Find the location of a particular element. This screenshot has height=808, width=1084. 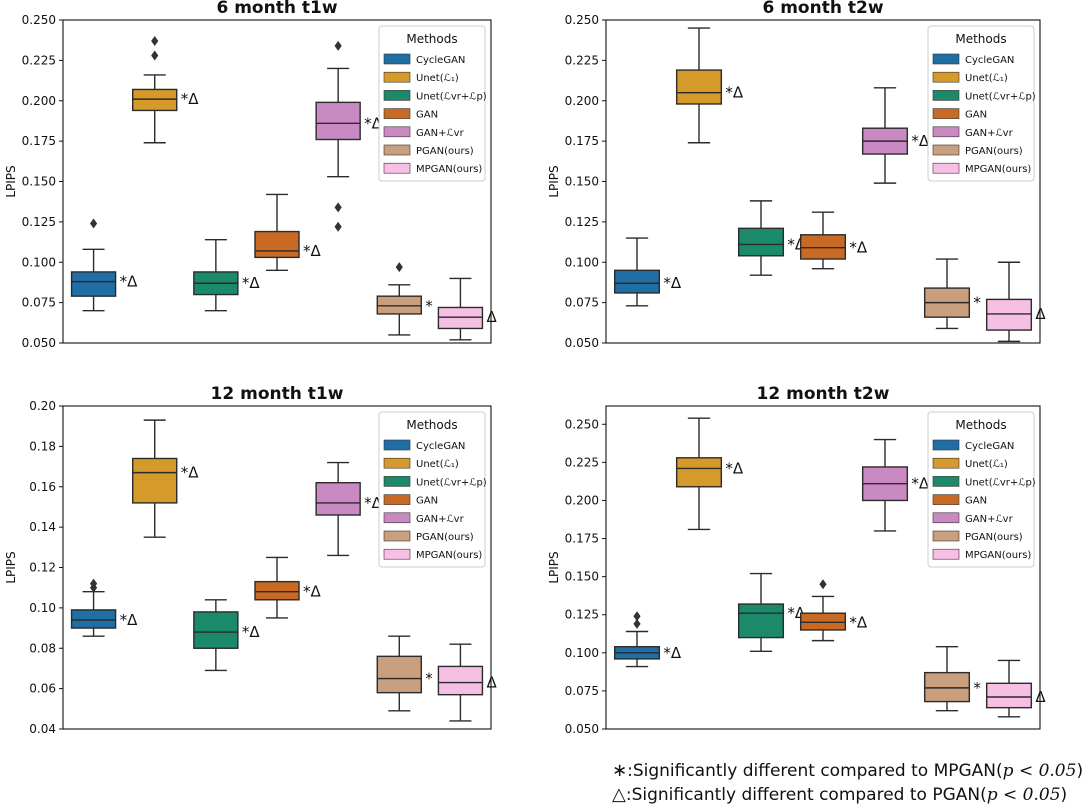

y-tick-label: 0.16 is located at coordinates (42, 487).